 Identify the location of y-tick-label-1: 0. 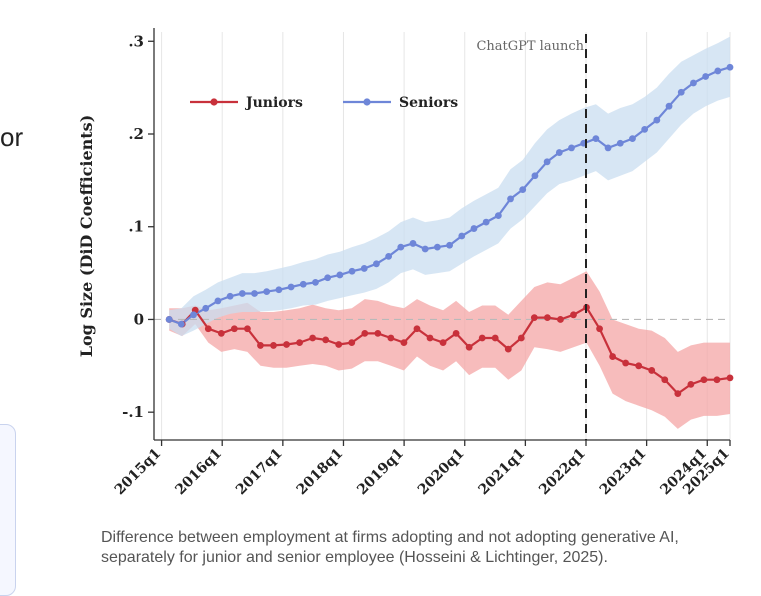
(139, 319).